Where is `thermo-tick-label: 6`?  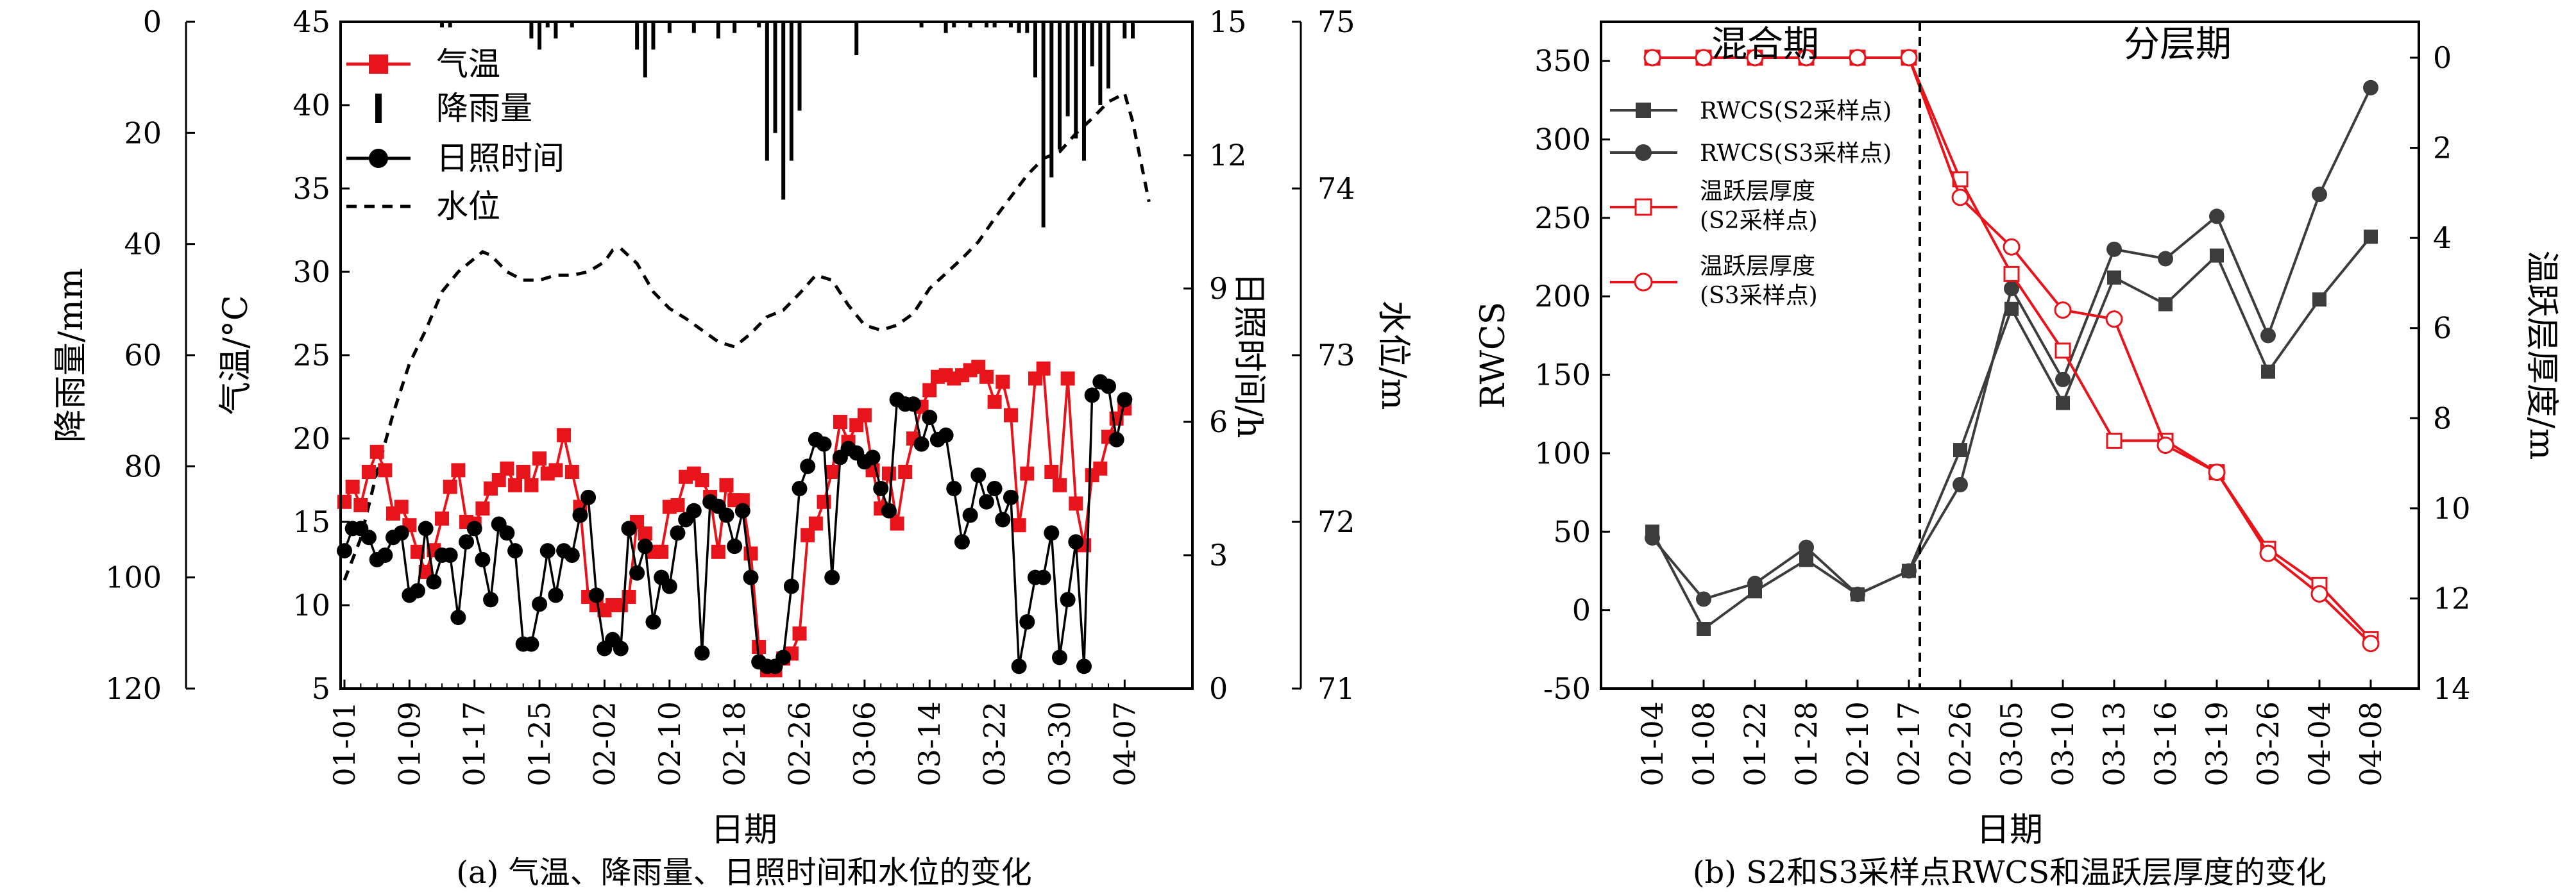 thermo-tick-label: 6 is located at coordinates (2442, 328).